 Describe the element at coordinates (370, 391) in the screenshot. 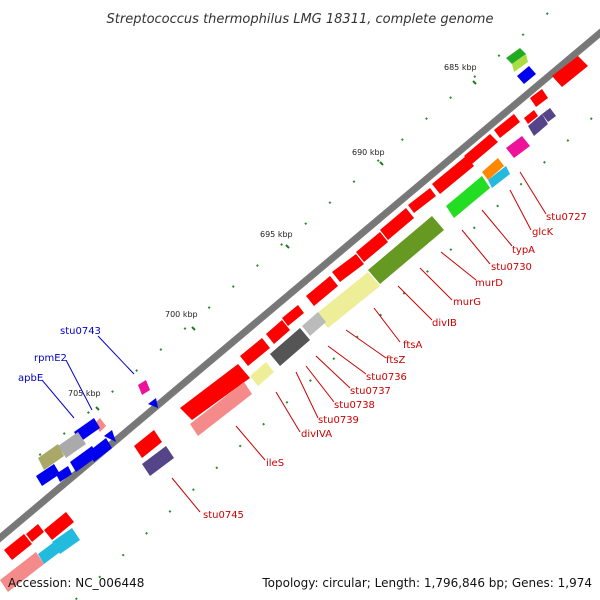

I see `gene-label-stu0737: stu0737` at that location.